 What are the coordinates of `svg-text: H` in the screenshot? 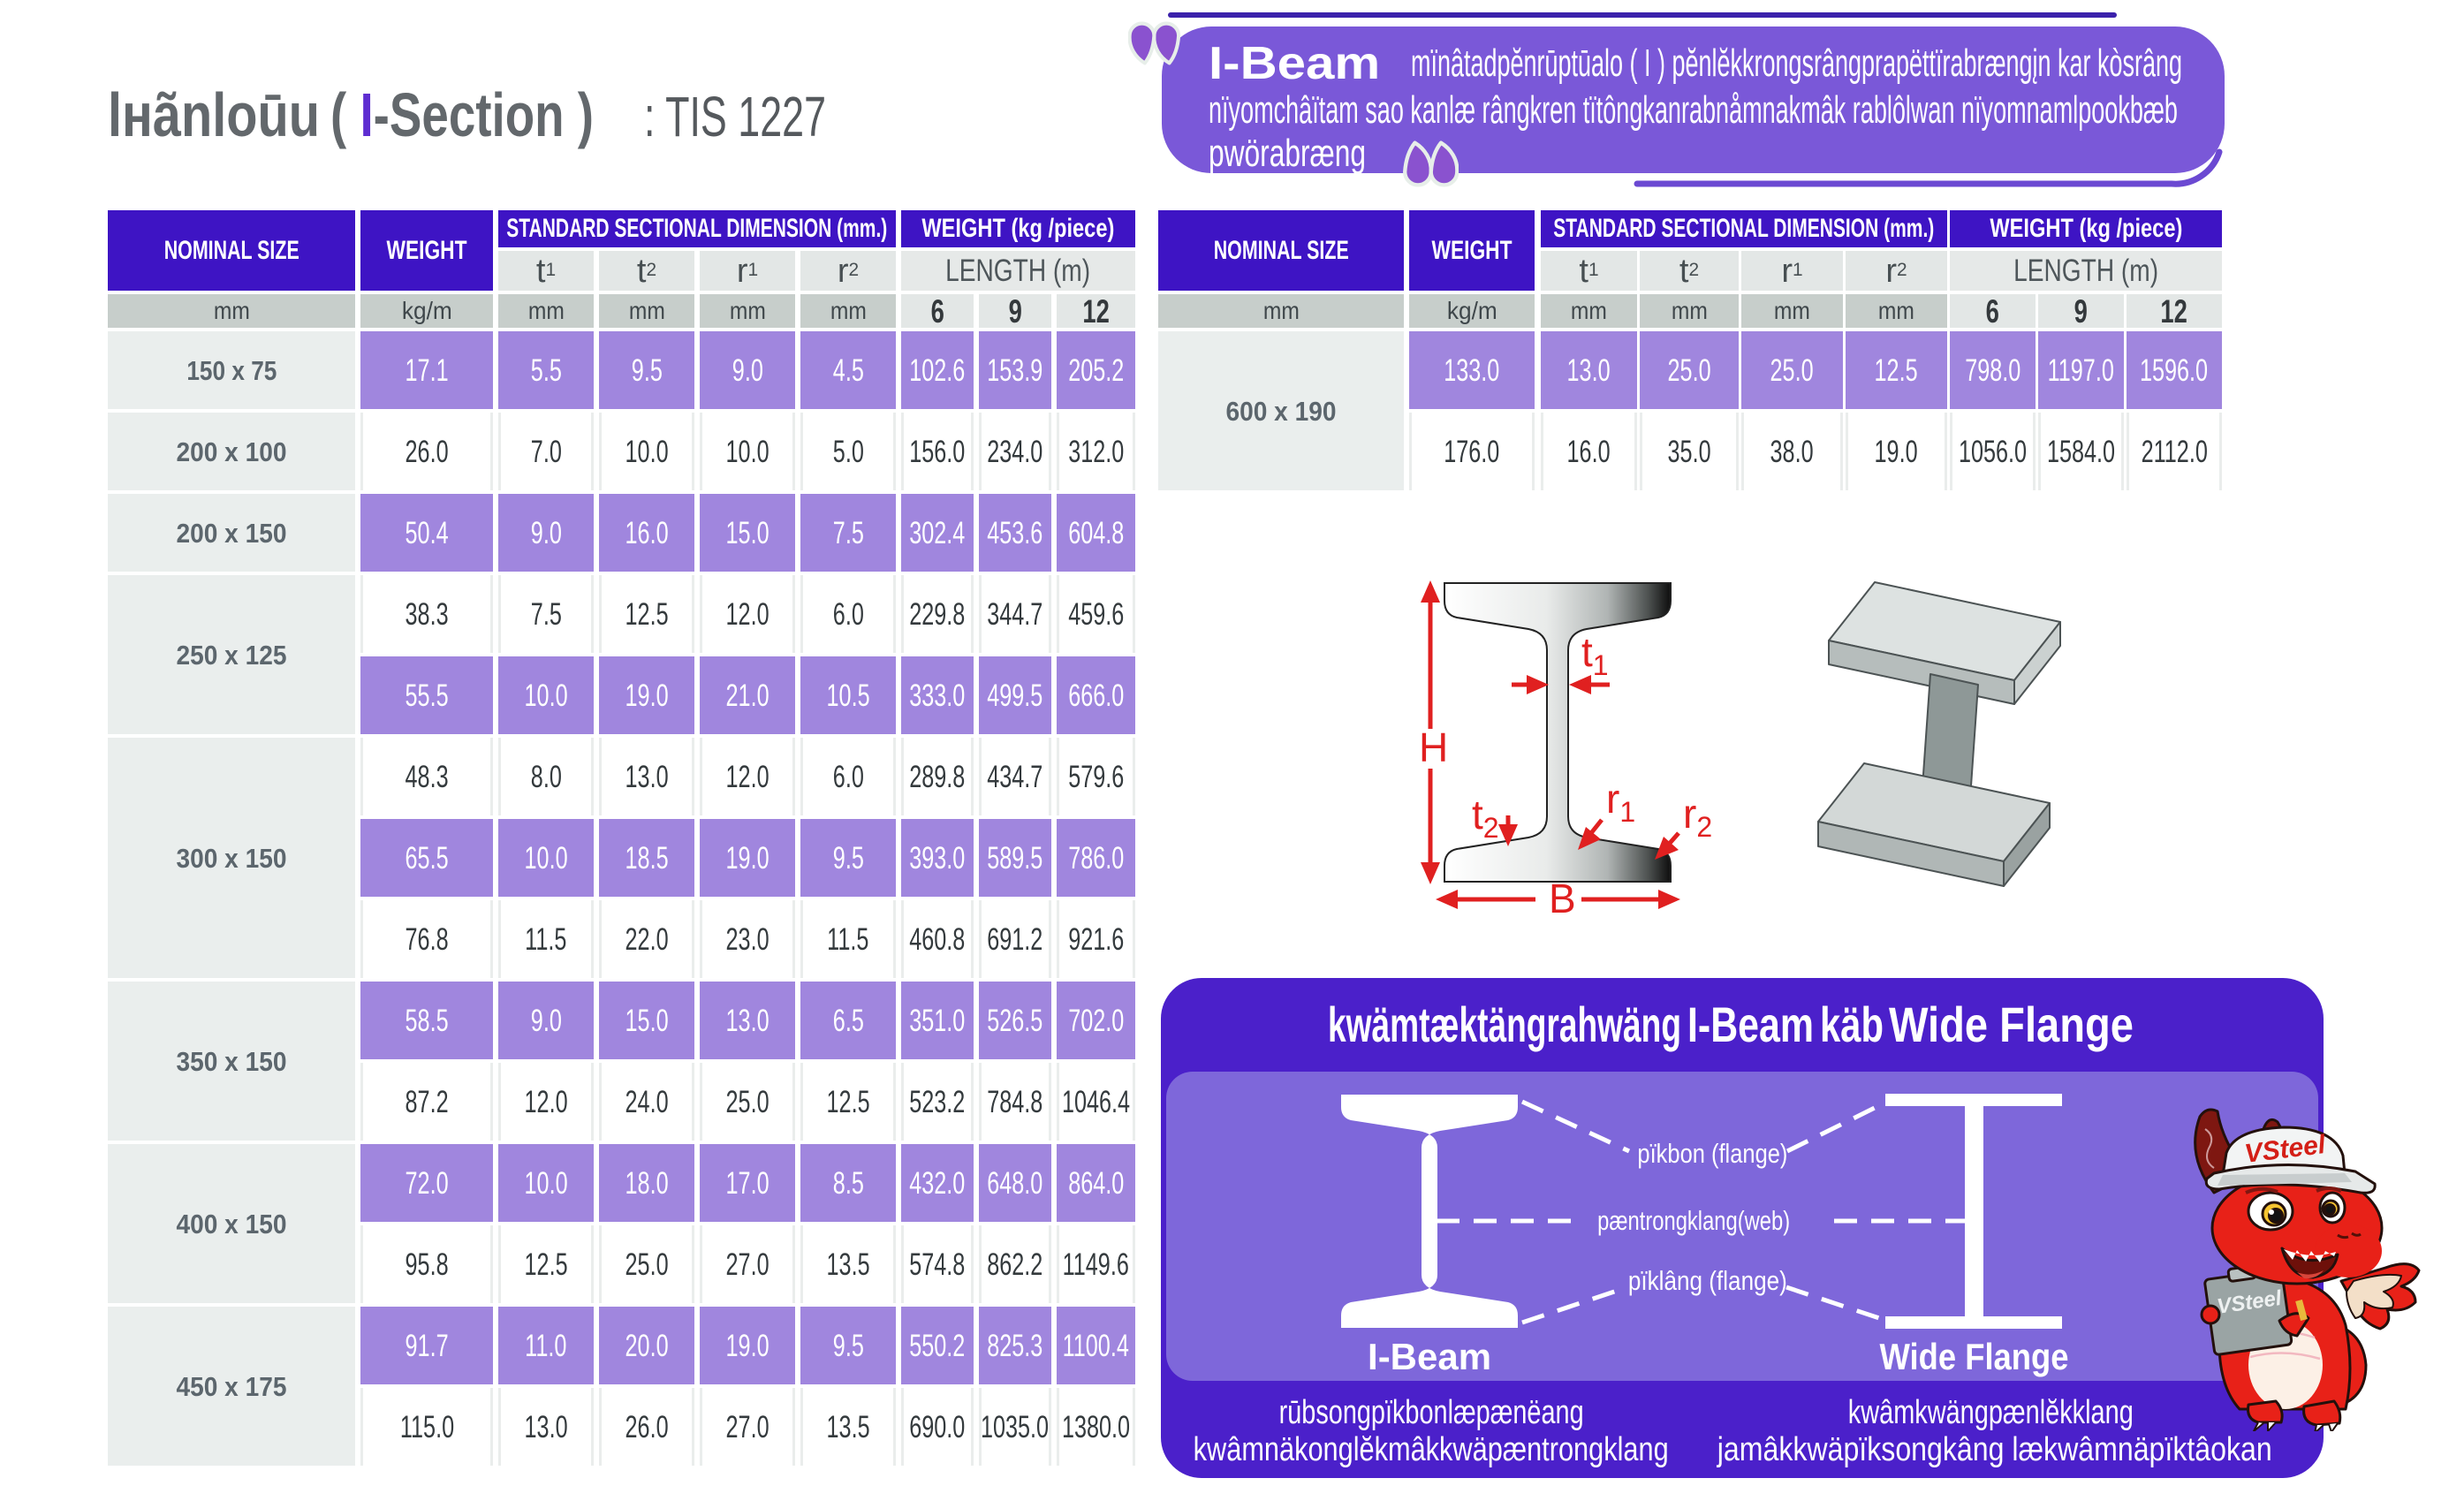 It's located at (1433, 747).